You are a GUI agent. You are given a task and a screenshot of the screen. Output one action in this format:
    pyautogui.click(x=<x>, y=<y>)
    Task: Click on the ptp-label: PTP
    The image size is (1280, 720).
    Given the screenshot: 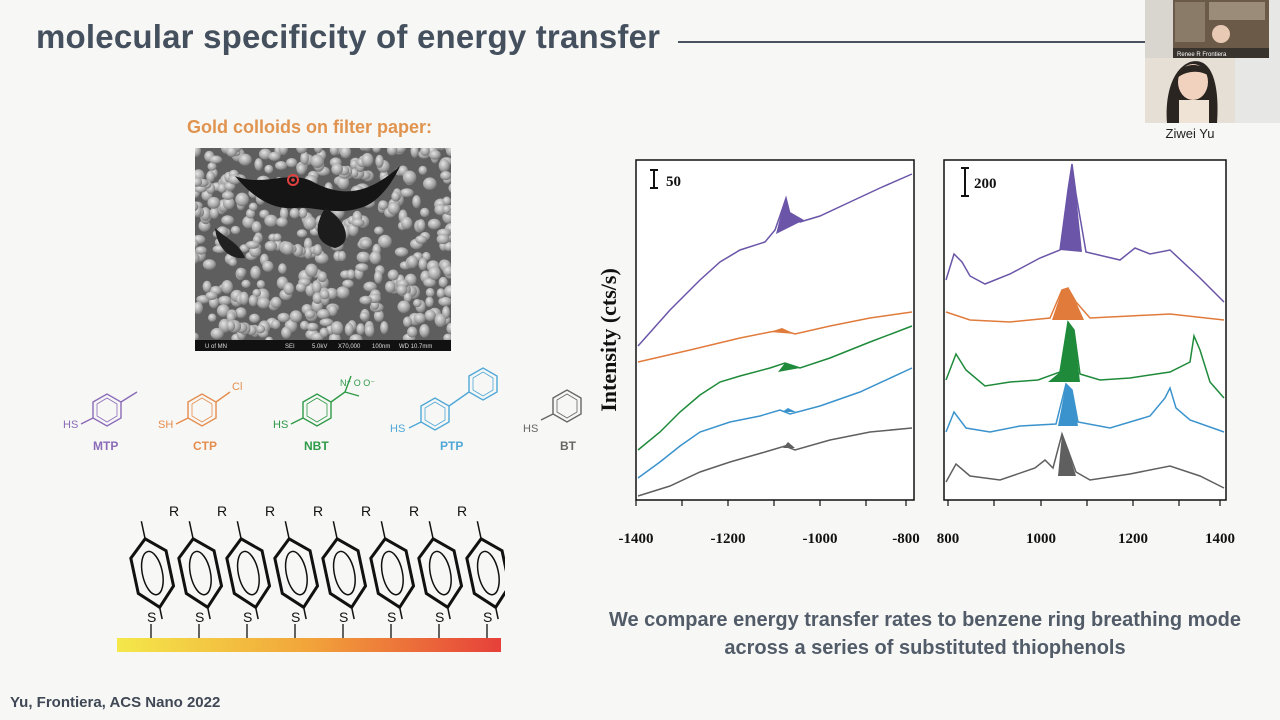 What is the action you would take?
    pyautogui.click(x=452, y=446)
    